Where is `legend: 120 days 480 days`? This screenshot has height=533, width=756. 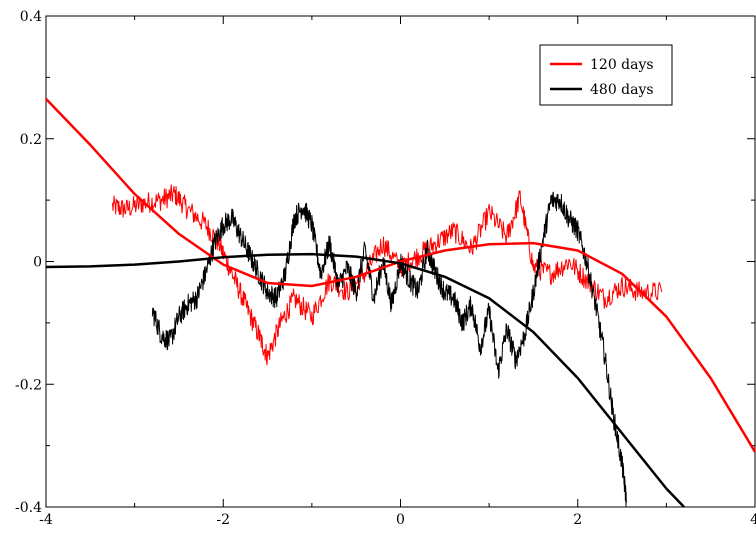 legend: 120 days 480 days is located at coordinates (606, 75).